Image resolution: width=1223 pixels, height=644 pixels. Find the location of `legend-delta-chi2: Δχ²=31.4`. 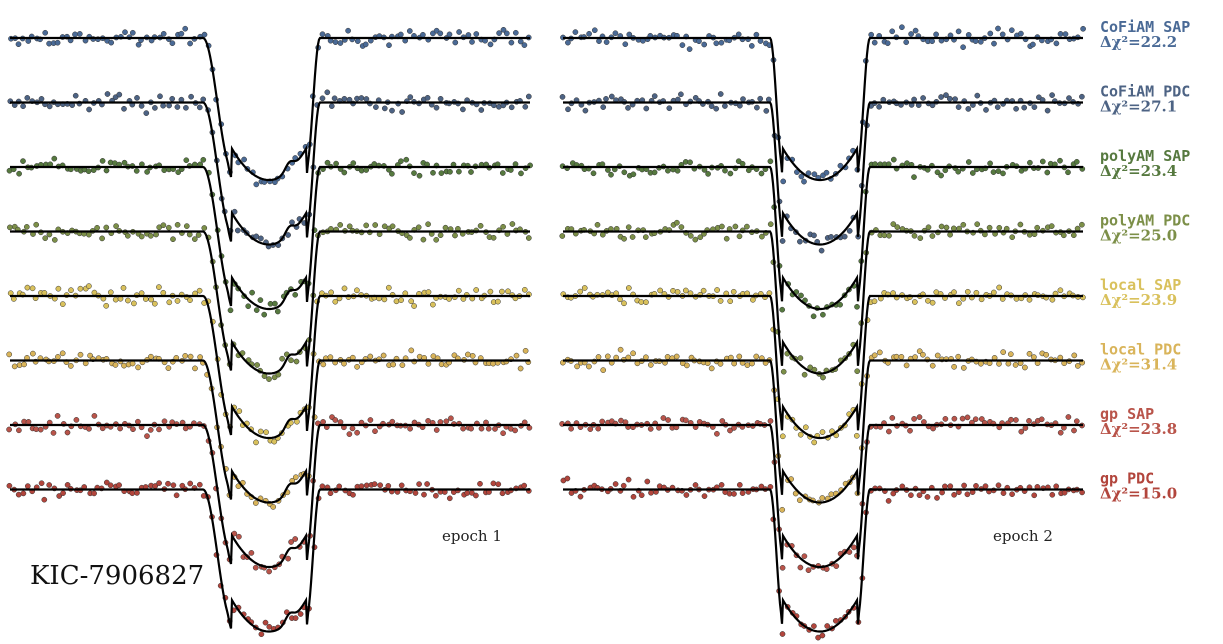

legend-delta-chi2: Δχ²=31.4 is located at coordinates (1138, 365).